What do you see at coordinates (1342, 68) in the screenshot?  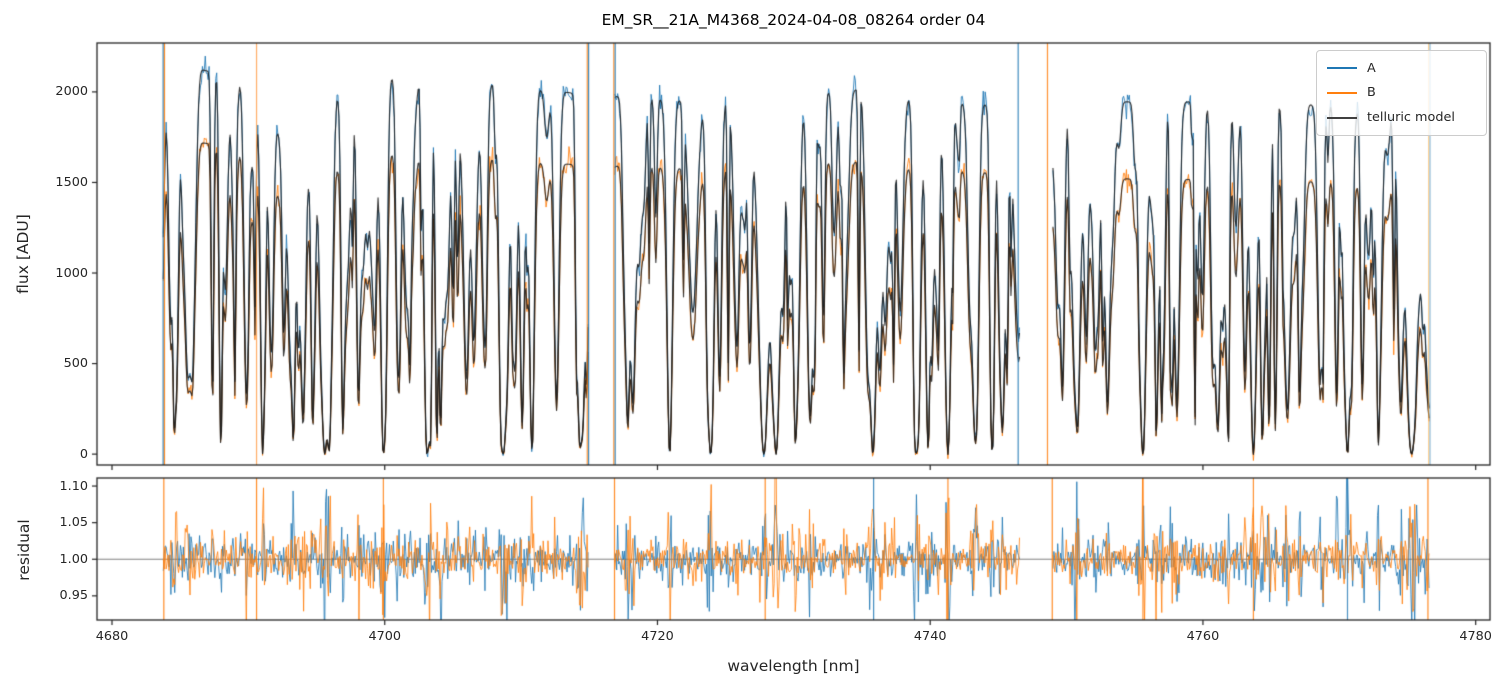 I see `series-a-line-swatch` at bounding box center [1342, 68].